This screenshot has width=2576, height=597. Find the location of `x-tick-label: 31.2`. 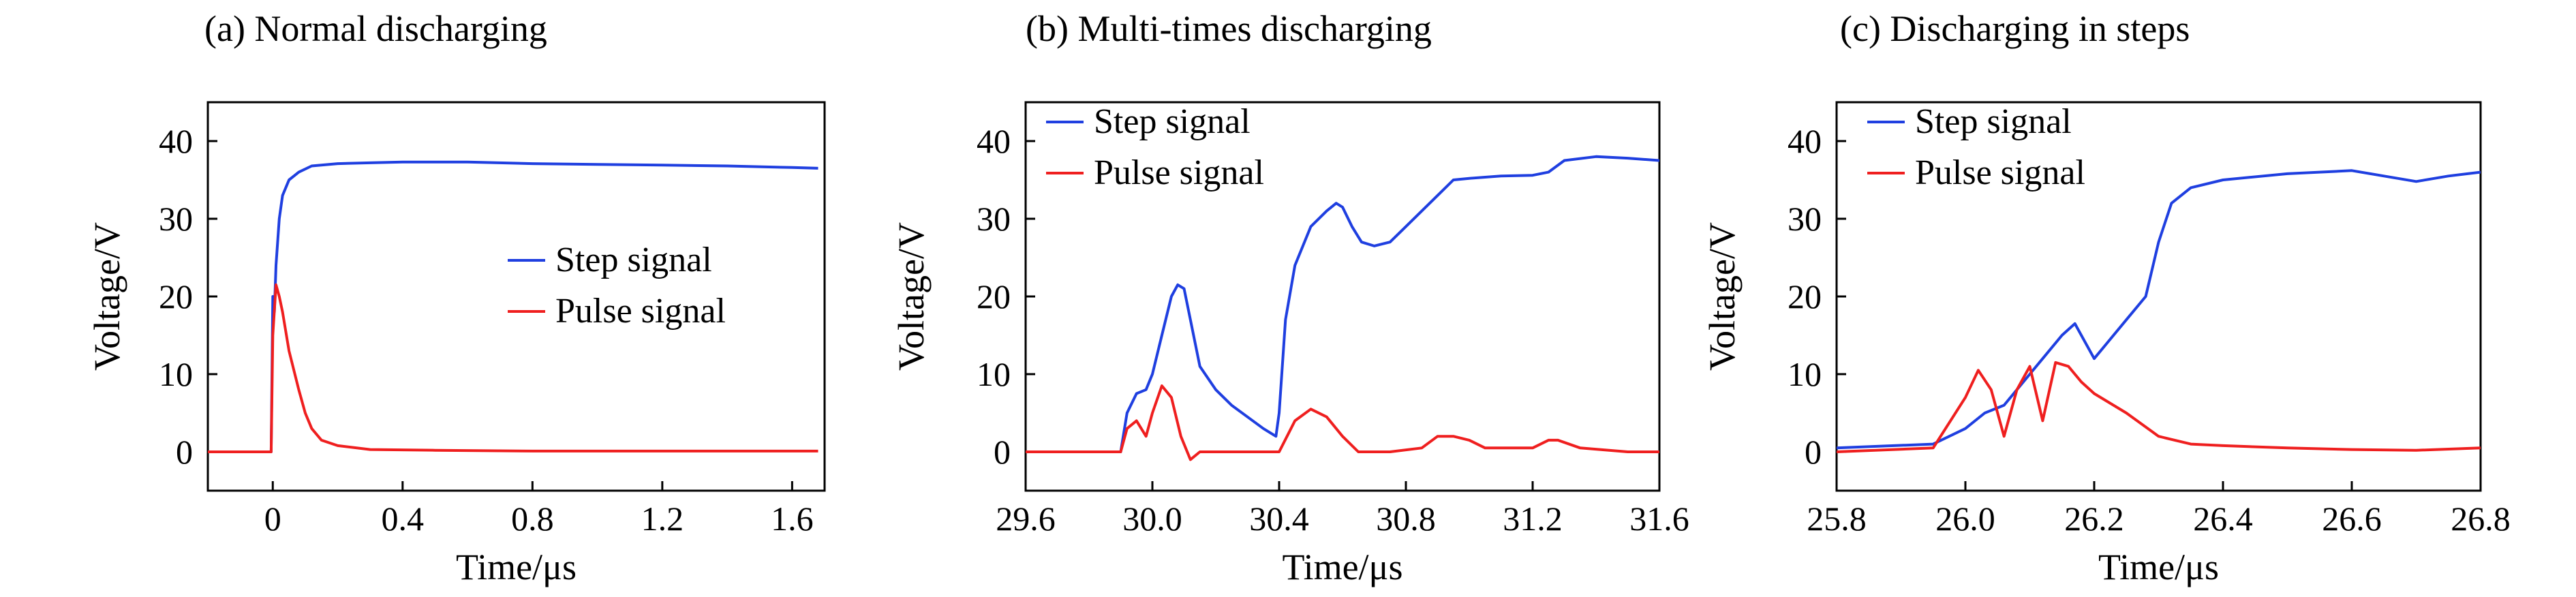

x-tick-label: 31.2 is located at coordinates (1533, 519).